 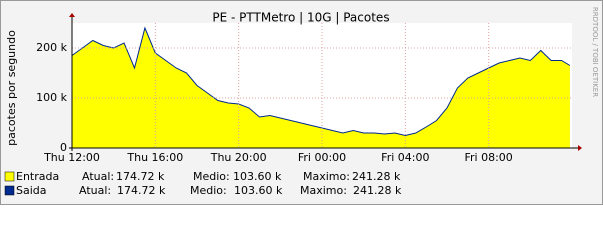 I want to click on x-tick-label: Thu 12:00, so click(x=71, y=157).